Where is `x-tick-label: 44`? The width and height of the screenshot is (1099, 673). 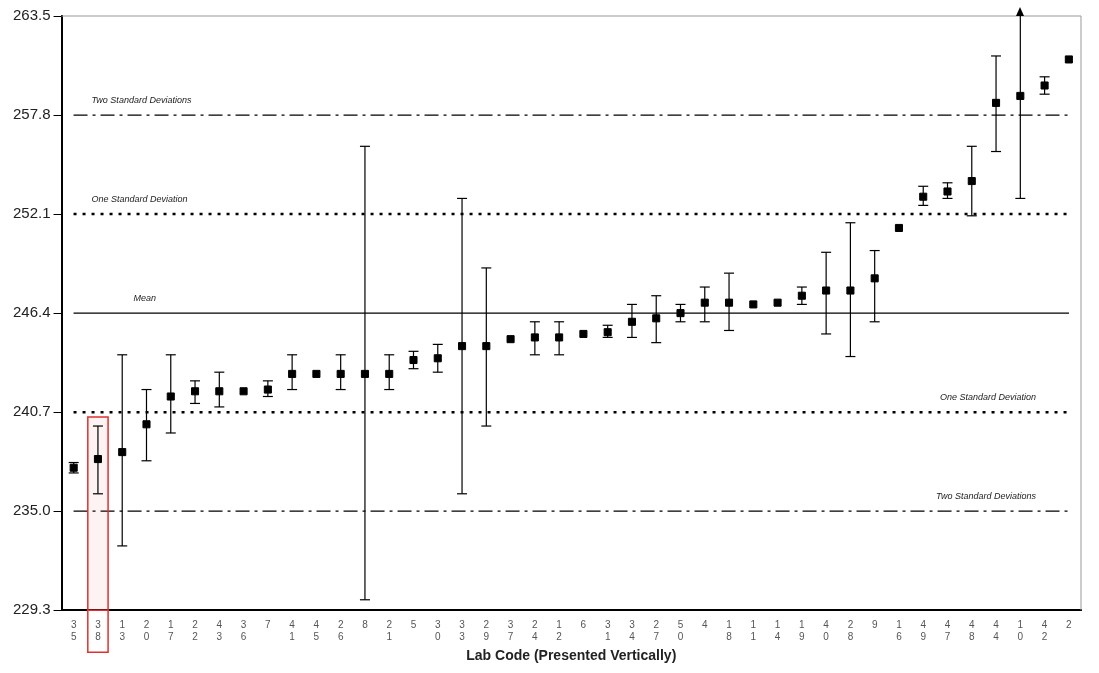 x-tick-label: 44 is located at coordinates (996, 630).